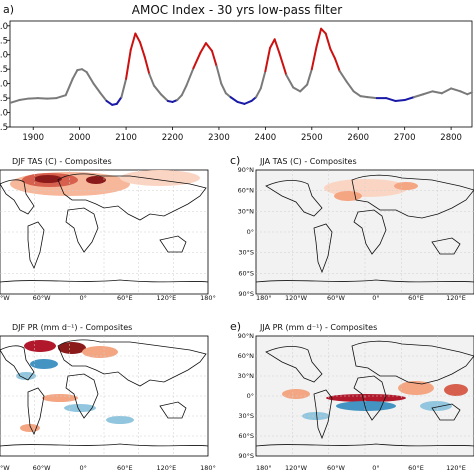 The height and width of the screenshot is (474, 474). I want to click on y-tick-label: 20.0, so click(4, 56).